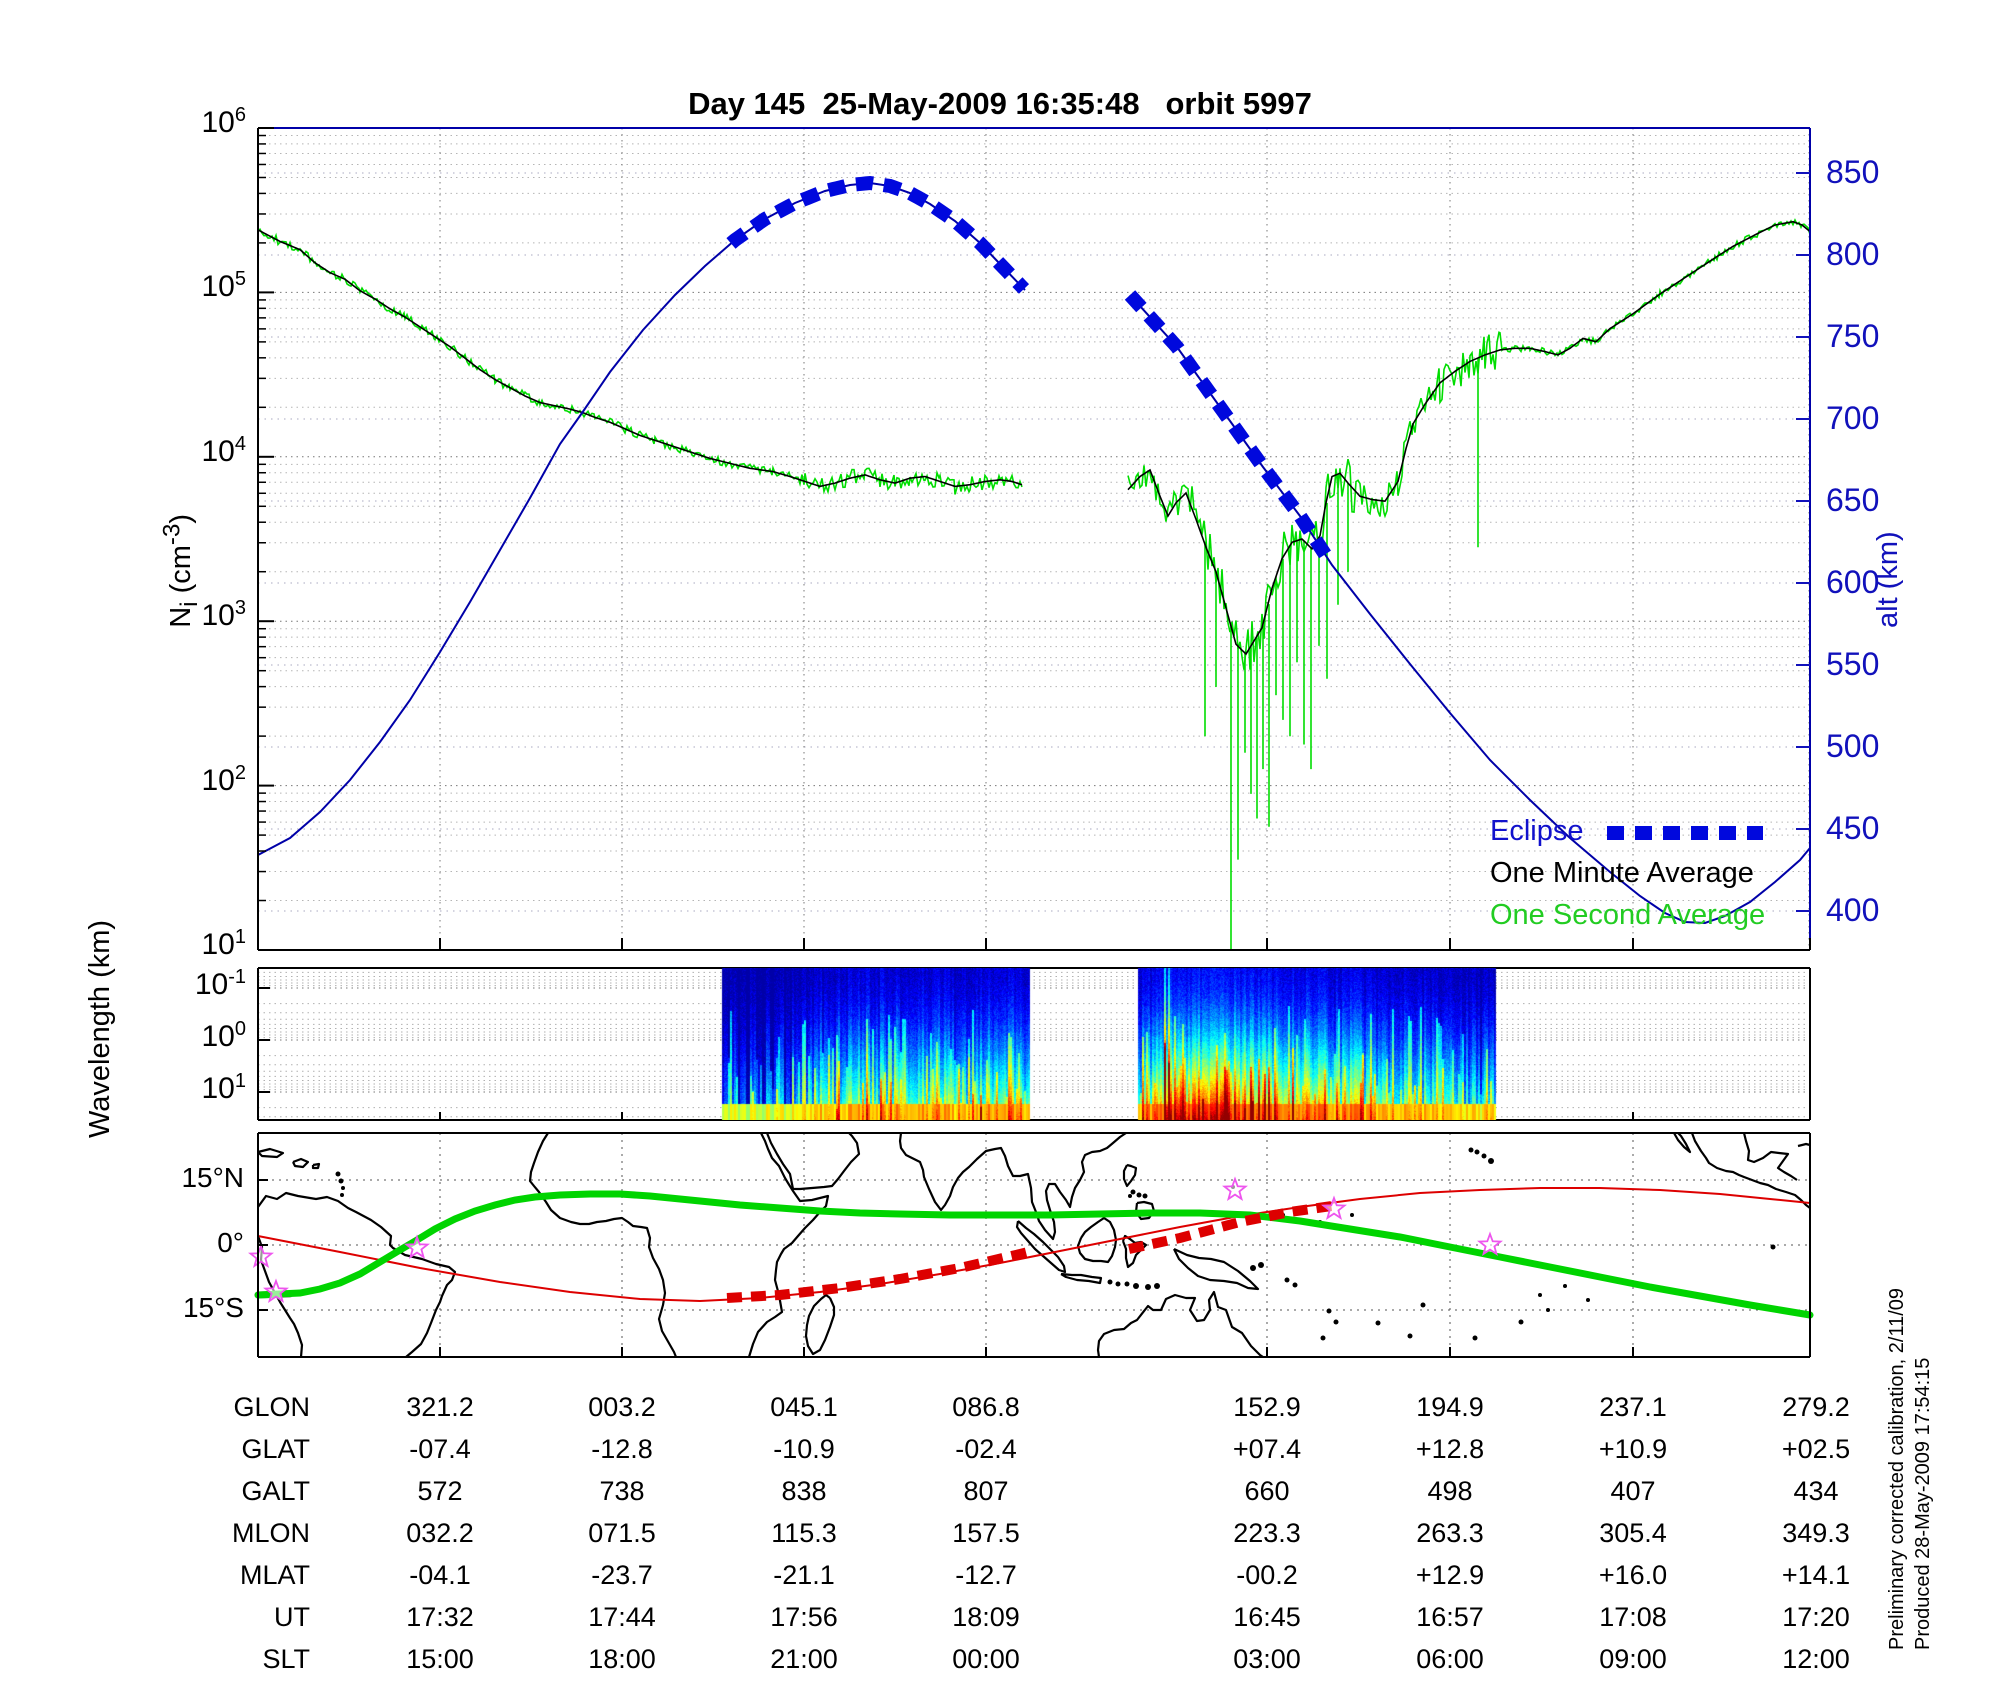 Image resolution: width=2000 pixels, height=1700 pixels. I want to click on map-bg, so click(1034, 1245).